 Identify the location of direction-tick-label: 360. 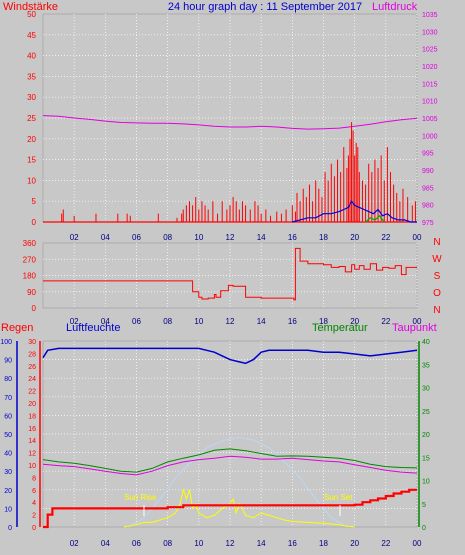
(30, 243).